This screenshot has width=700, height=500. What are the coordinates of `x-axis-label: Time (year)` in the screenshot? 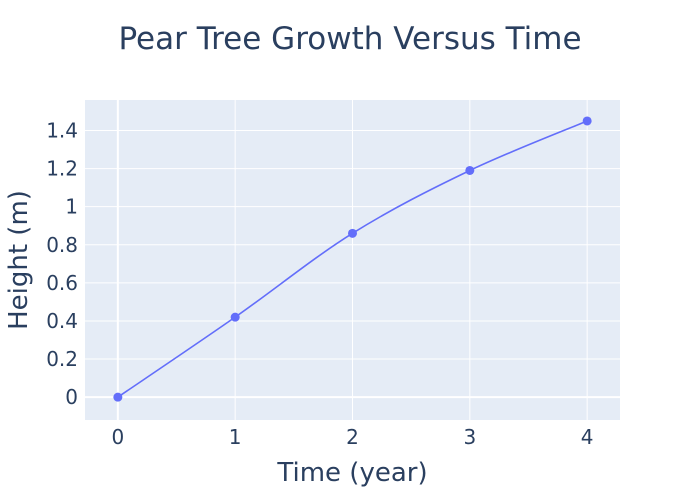 It's located at (351, 473).